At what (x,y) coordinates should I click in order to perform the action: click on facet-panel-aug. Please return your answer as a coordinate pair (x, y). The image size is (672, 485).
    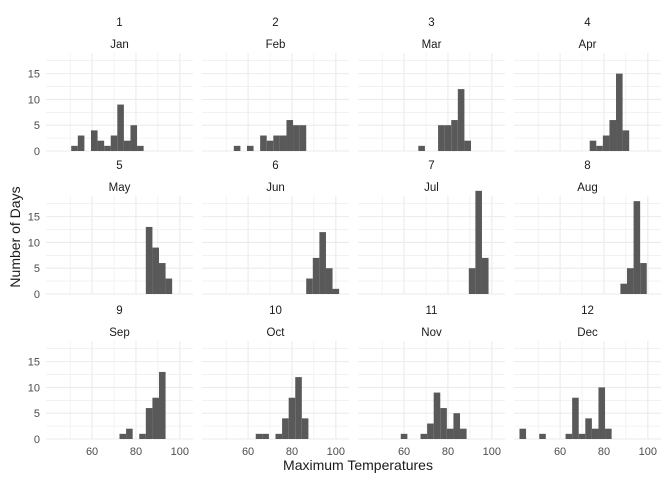
    Looking at the image, I should click on (587, 245).